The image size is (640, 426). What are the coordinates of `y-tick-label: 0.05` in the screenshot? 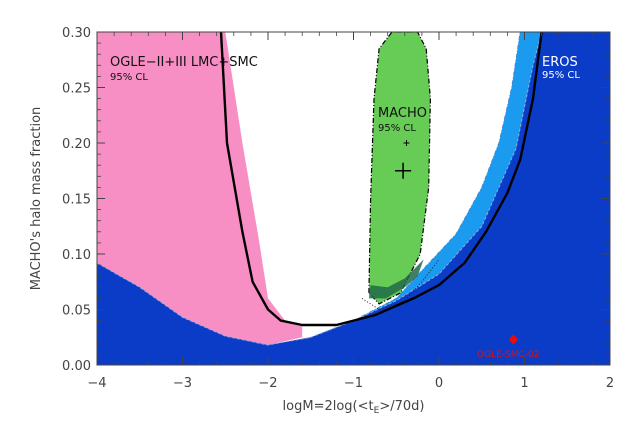 It's located at (76, 311).